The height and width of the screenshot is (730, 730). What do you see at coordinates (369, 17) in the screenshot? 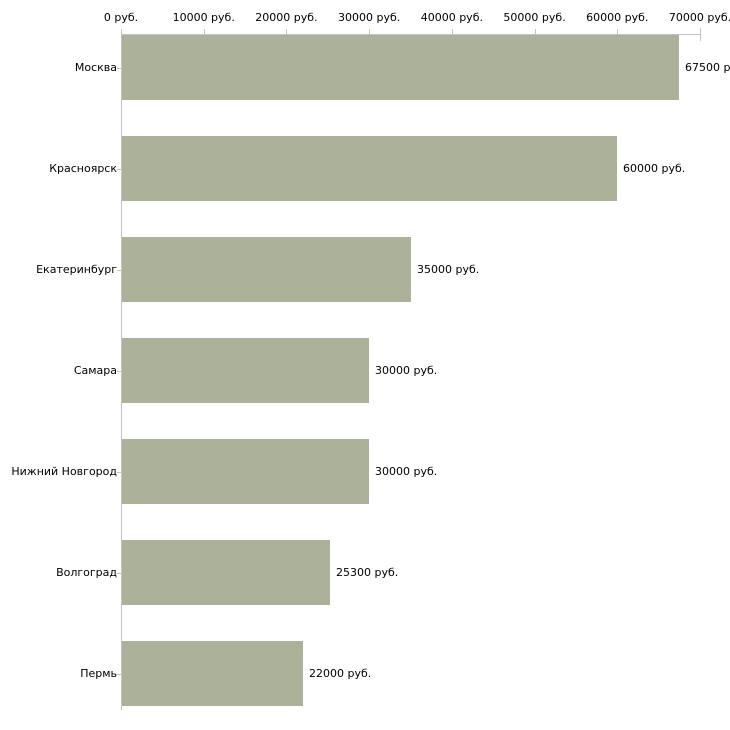
I see `x-axis-tick-label: 30000 руб.` at bounding box center [369, 17].